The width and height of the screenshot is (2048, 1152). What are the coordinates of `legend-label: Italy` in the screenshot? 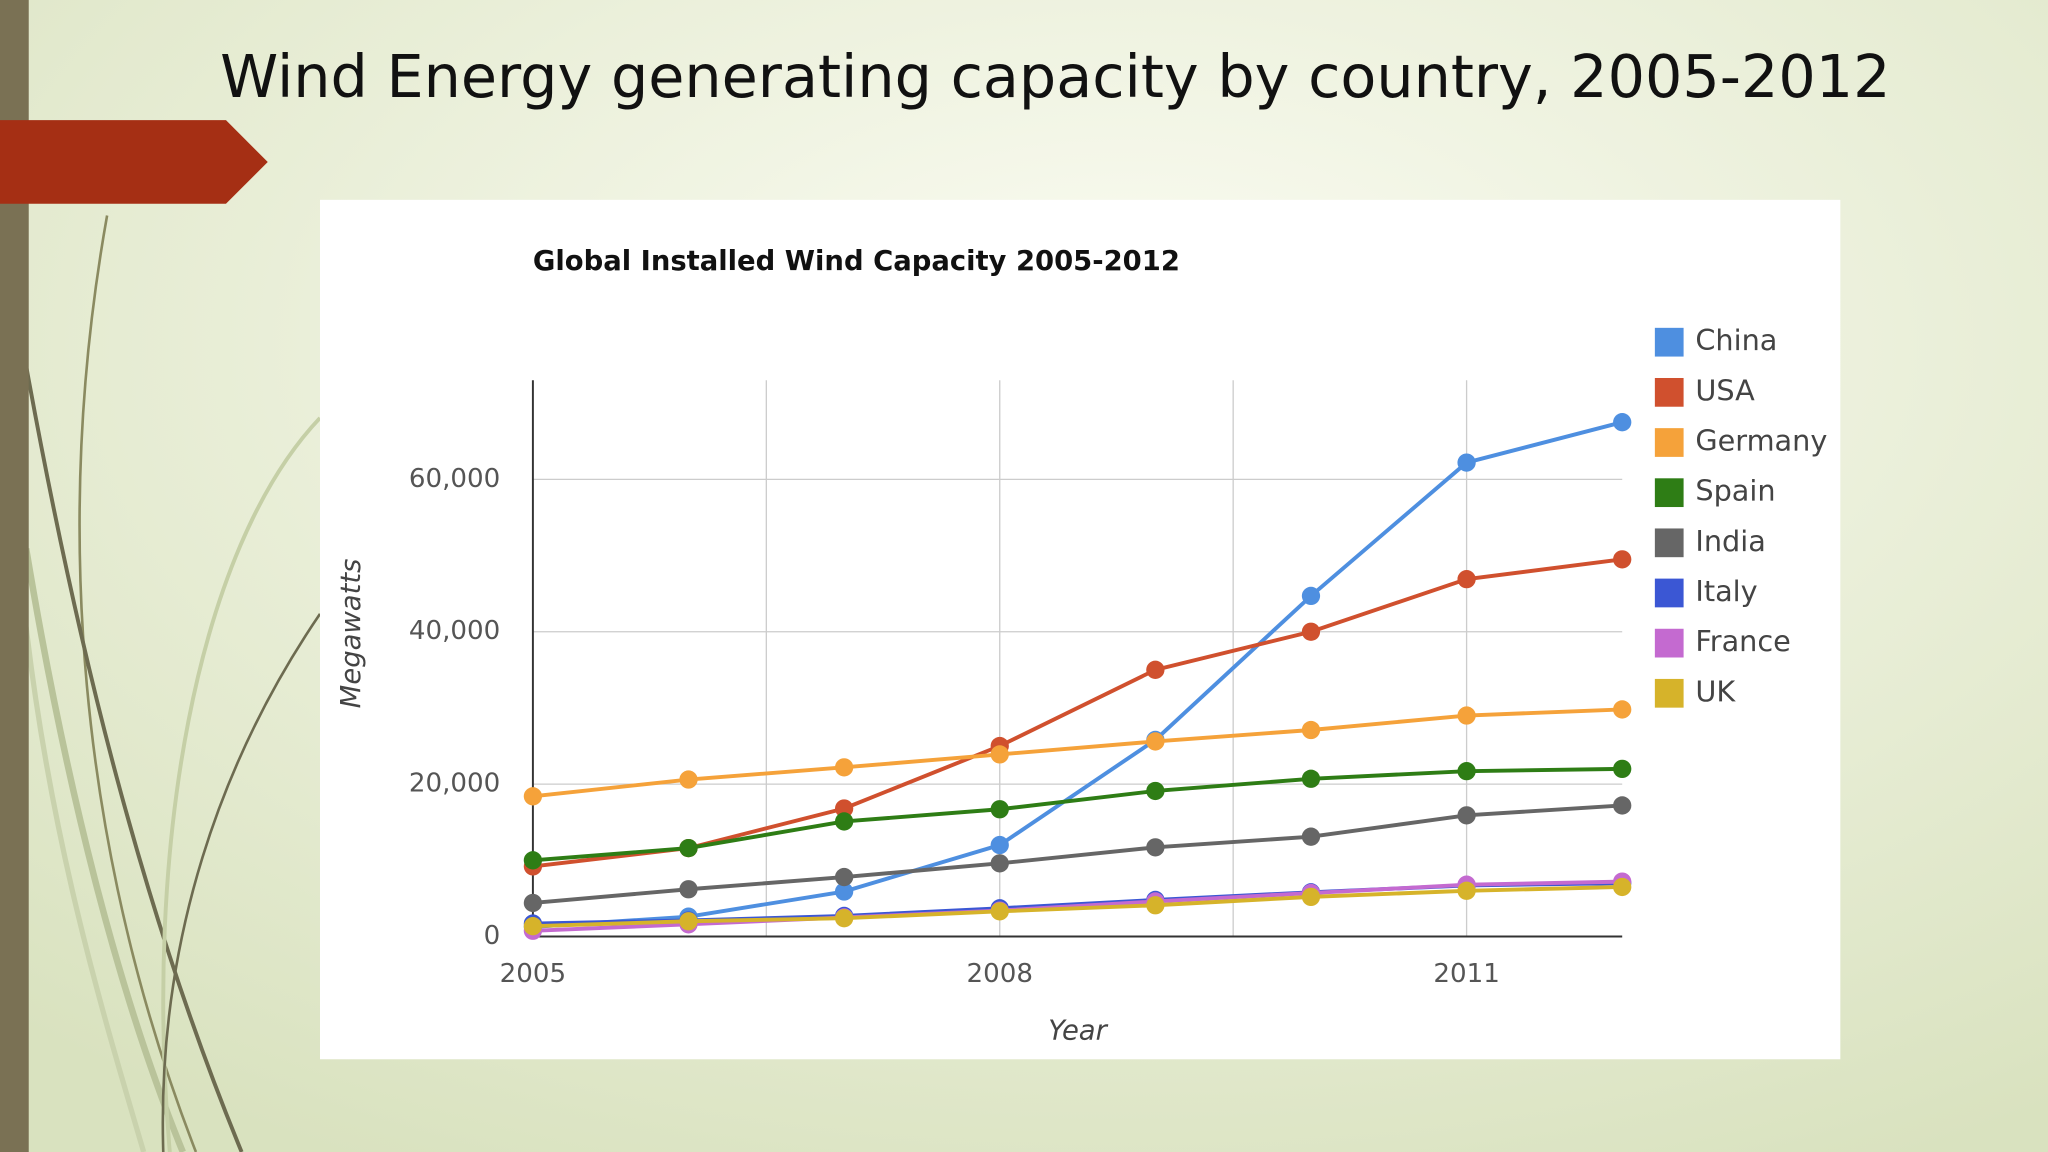 It's located at (1726, 591).